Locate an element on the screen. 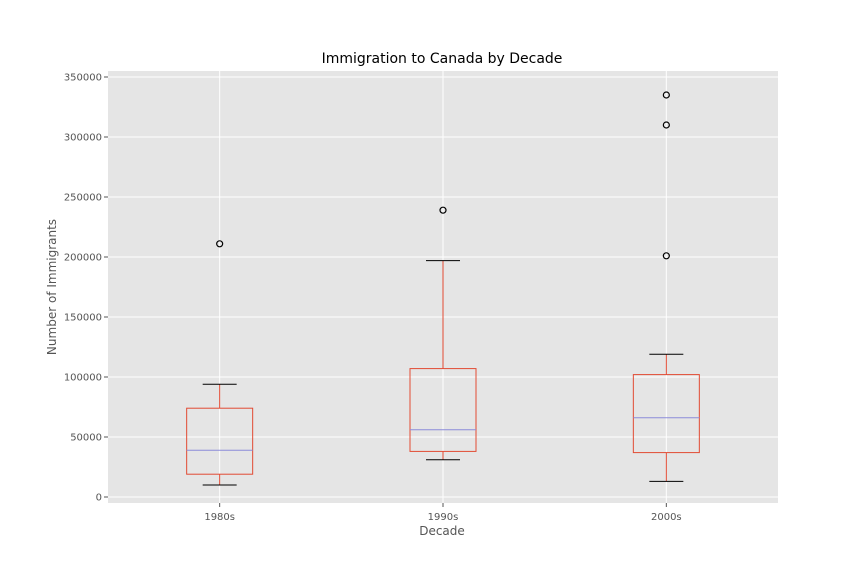 The width and height of the screenshot is (864, 580). y-tick-label: 0 is located at coordinates (99, 498).